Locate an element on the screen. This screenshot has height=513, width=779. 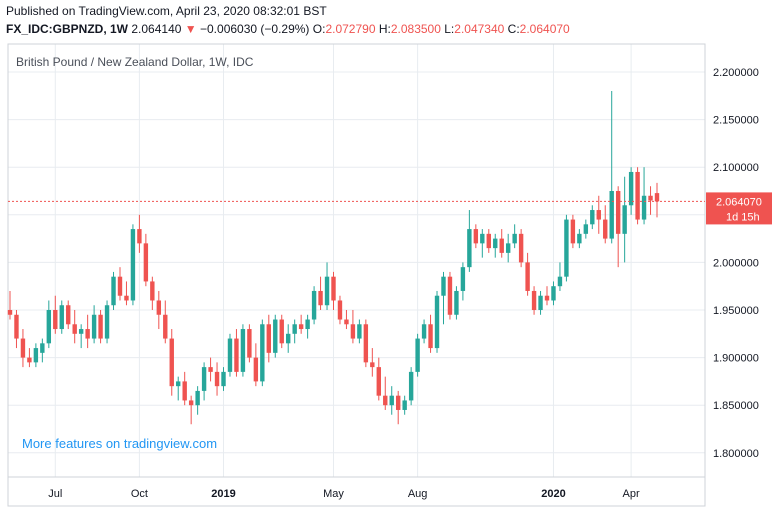
symbol-label: FX_IDC:GBPNZD, 1W is located at coordinates (67, 29).